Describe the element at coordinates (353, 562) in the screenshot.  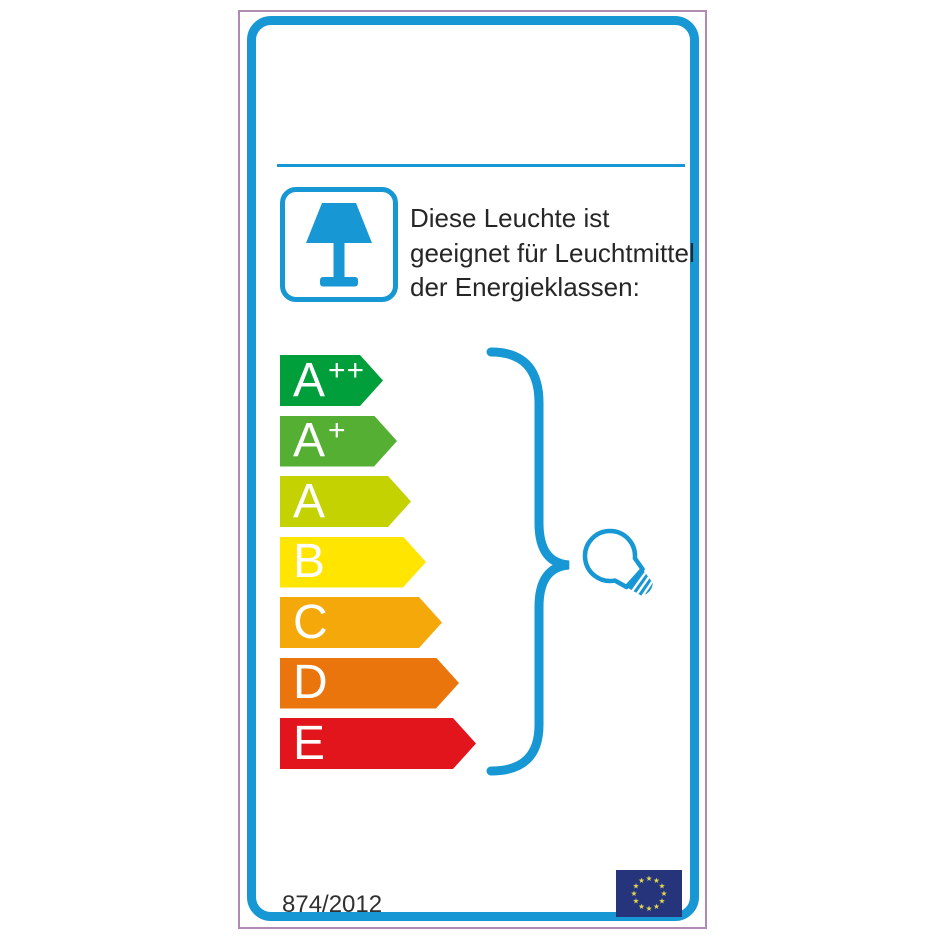
I see `energy-arrow-b: B` at that location.